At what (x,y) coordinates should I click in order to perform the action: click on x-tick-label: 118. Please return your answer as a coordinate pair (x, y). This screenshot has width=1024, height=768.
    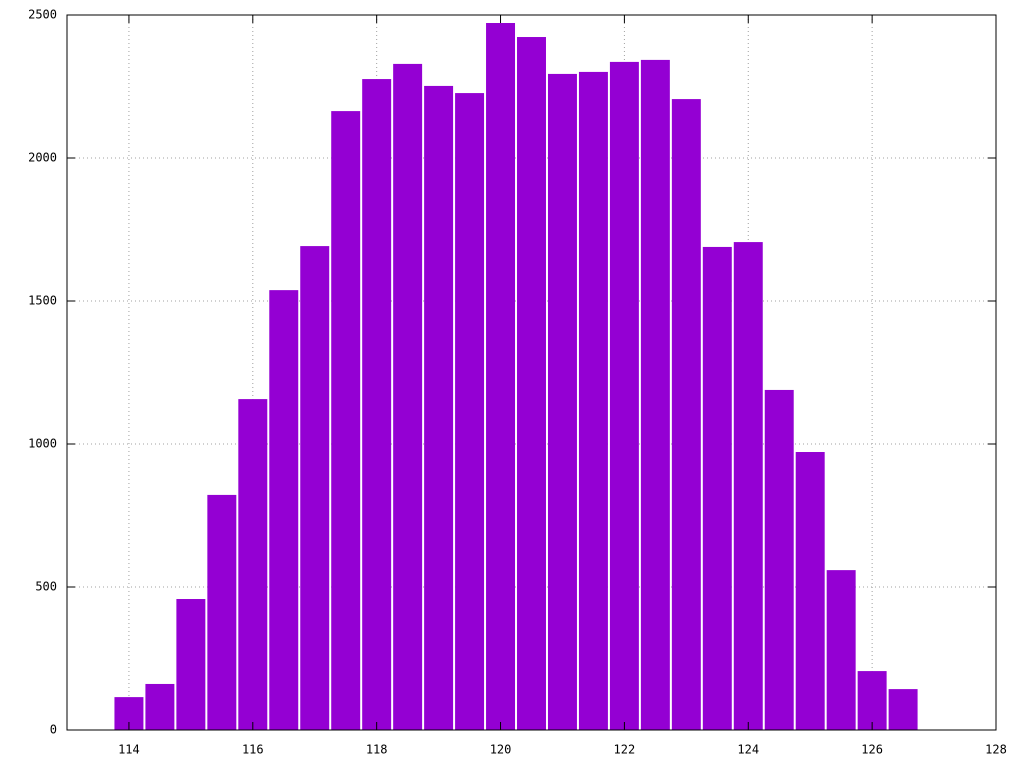
    Looking at the image, I should click on (377, 750).